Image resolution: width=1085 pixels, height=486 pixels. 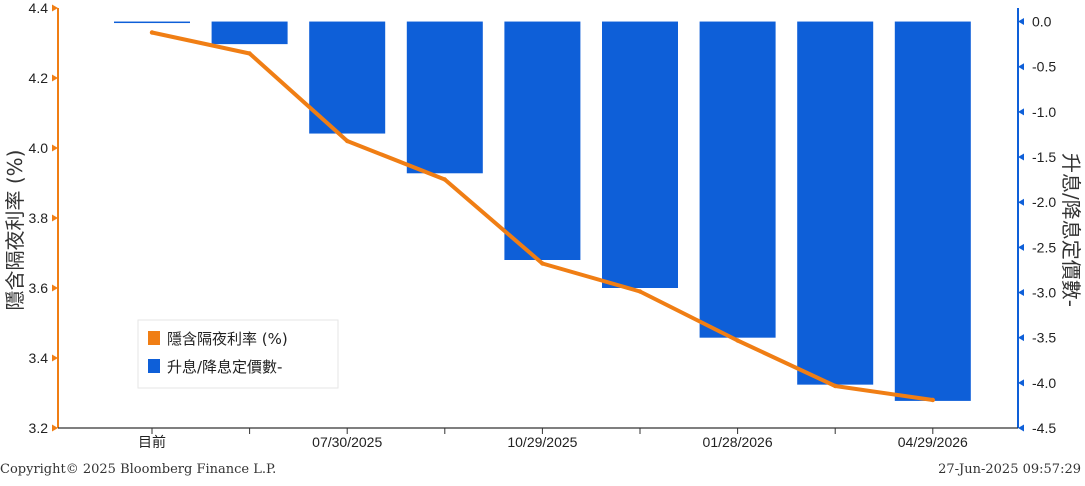 What do you see at coordinates (39, 78) in the screenshot?
I see `left-tick-label-5: 4.2` at bounding box center [39, 78].